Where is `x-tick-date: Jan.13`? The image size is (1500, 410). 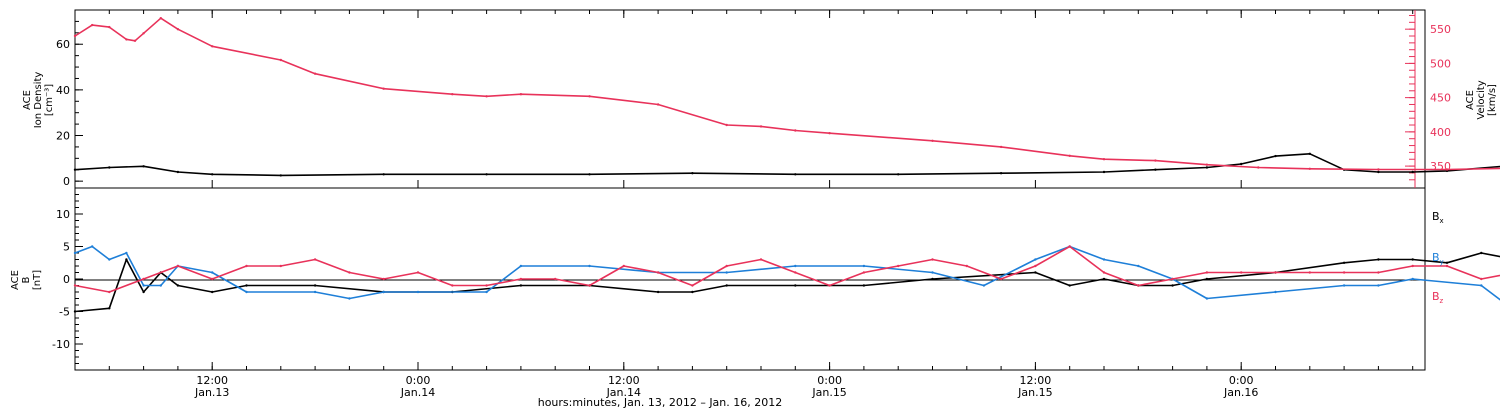
x-tick-date: Jan.13 is located at coordinates (211, 392).